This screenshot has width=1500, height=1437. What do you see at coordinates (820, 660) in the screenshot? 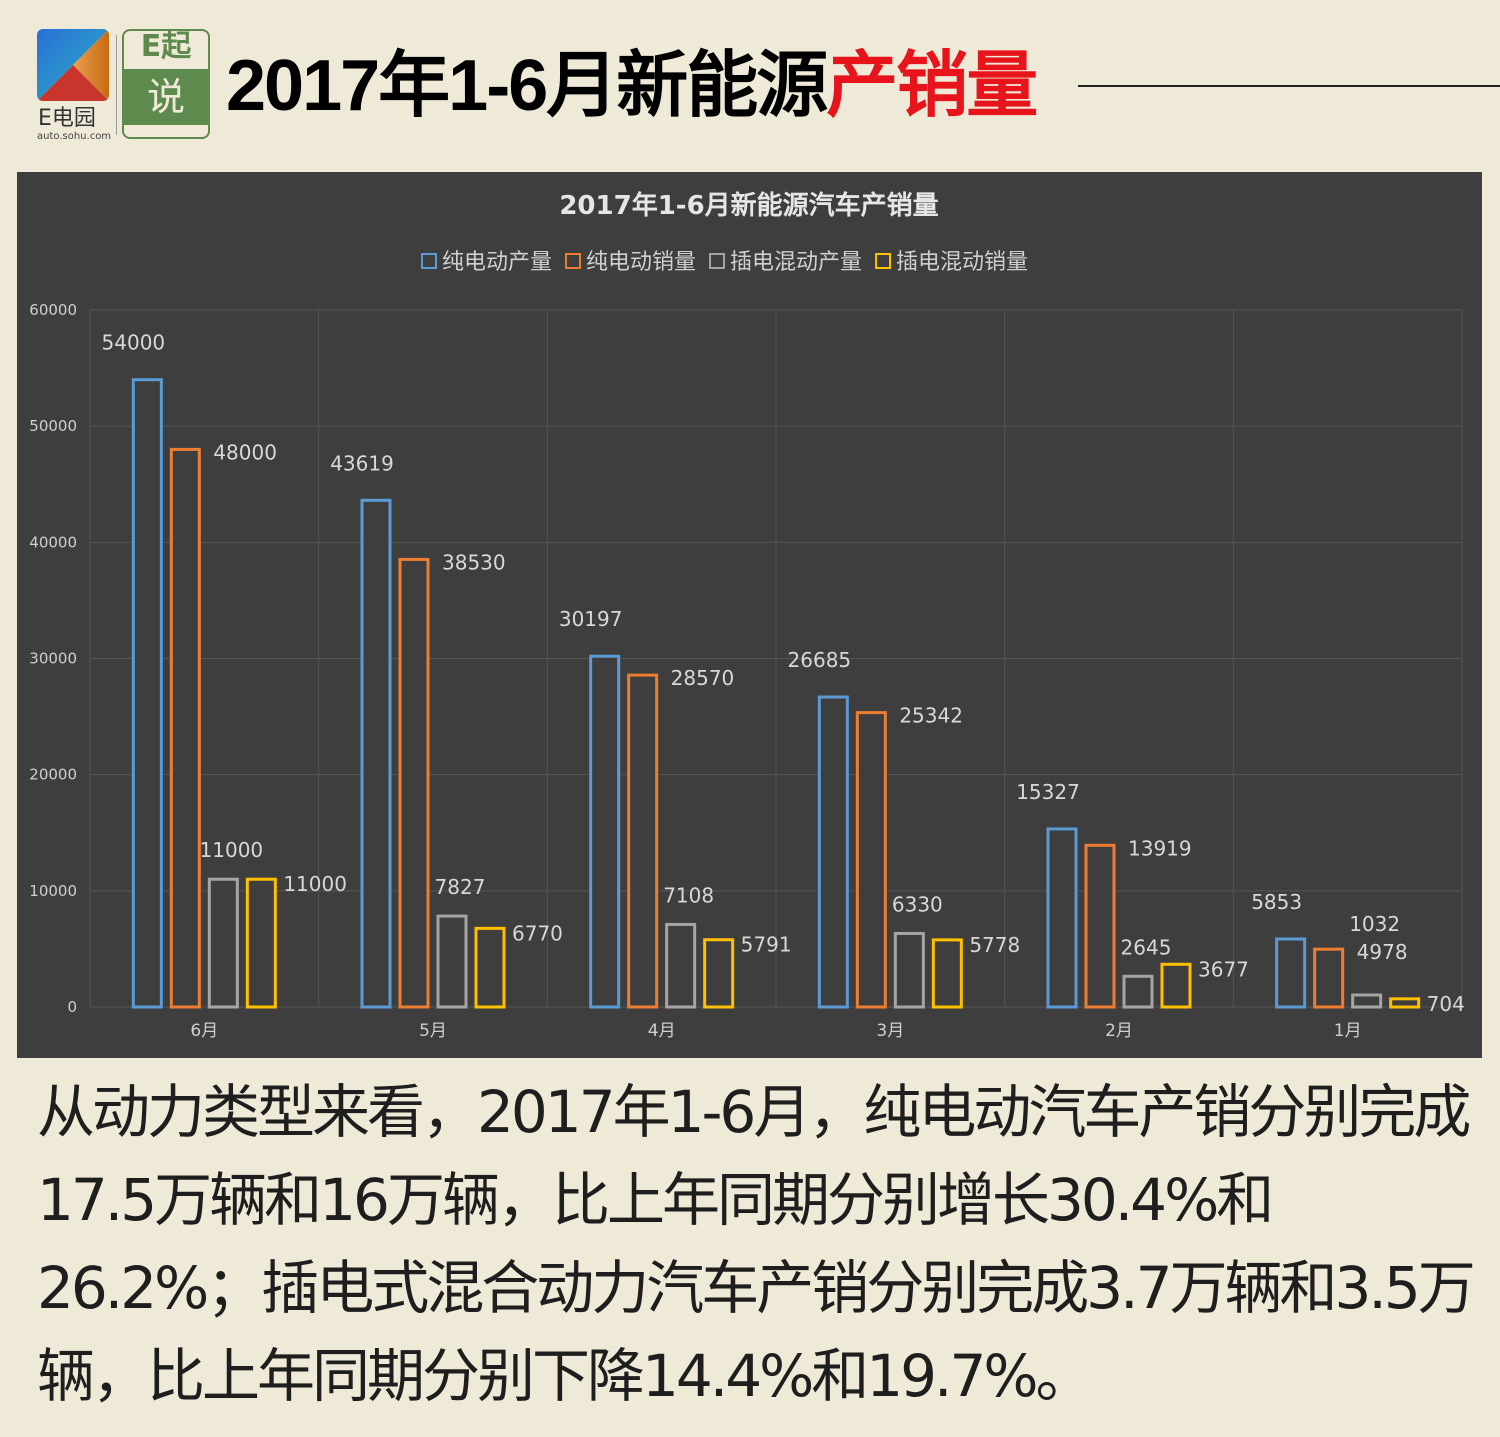
I see `data-label: 26685` at bounding box center [820, 660].